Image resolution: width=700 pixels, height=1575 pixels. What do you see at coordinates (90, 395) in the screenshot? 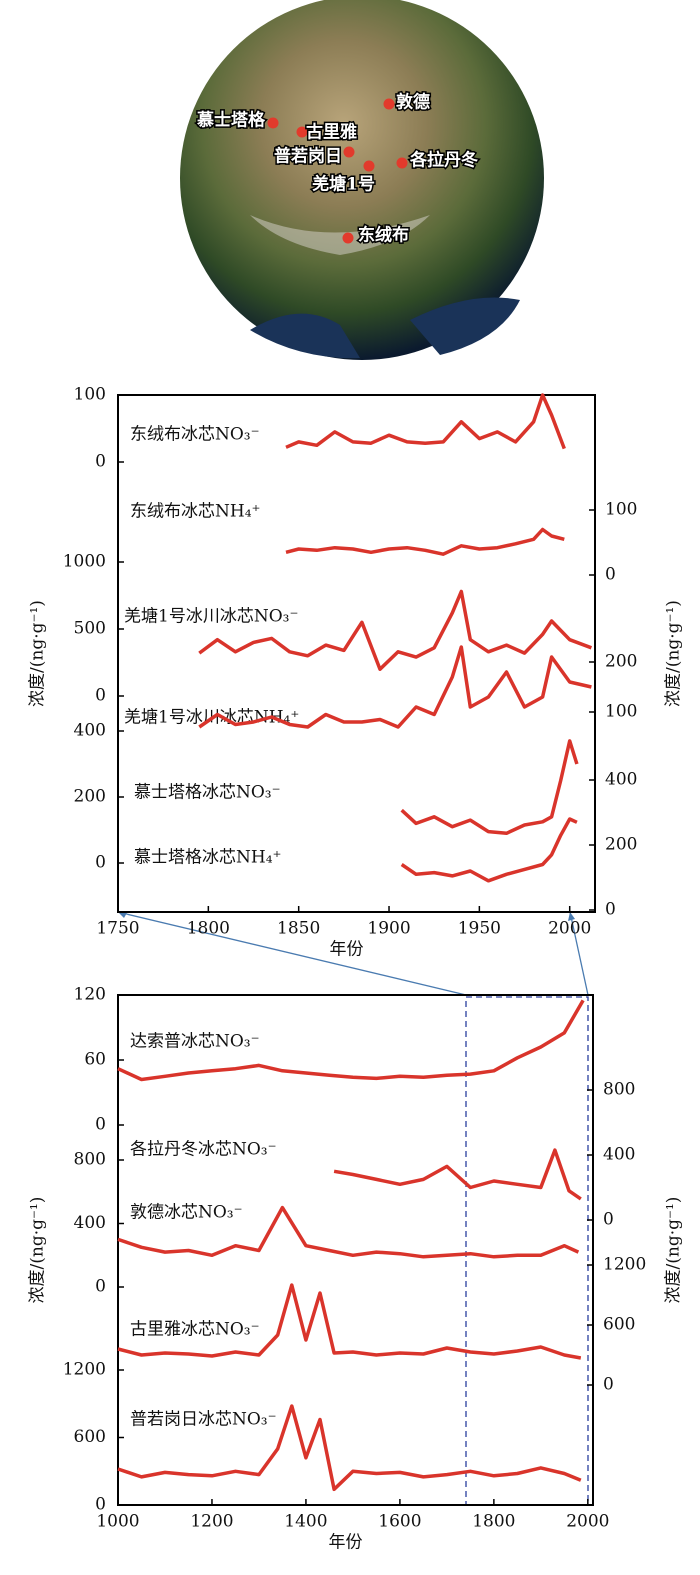
I see `y-tick-label: 100` at bounding box center [90, 395].